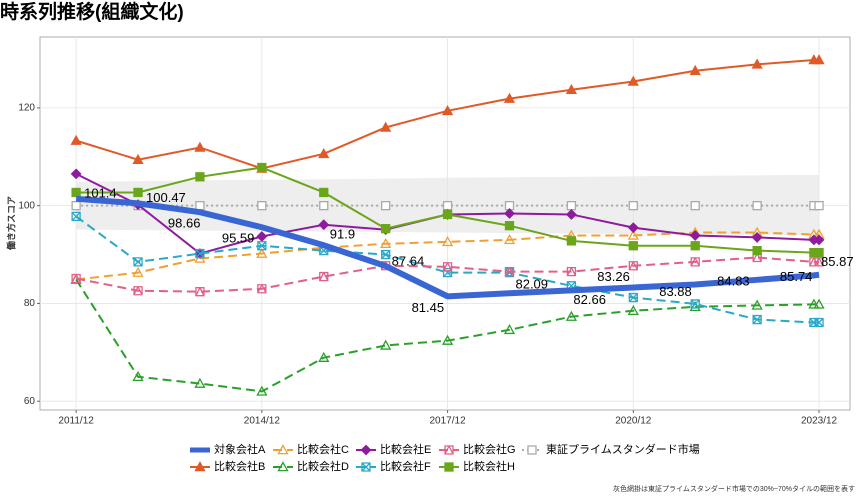  Describe the element at coordinates (489, 449) in the screenshot. I see `legend-label: 比較会社G` at that location.